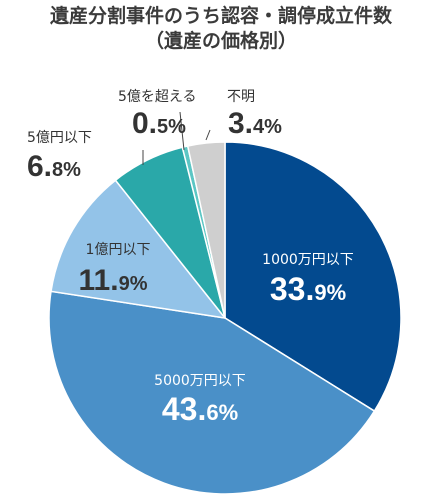 The height and width of the screenshot is (495, 442). What do you see at coordinates (157, 97) in the screenshot?
I see `slice-label: 5億を超える` at bounding box center [157, 97].